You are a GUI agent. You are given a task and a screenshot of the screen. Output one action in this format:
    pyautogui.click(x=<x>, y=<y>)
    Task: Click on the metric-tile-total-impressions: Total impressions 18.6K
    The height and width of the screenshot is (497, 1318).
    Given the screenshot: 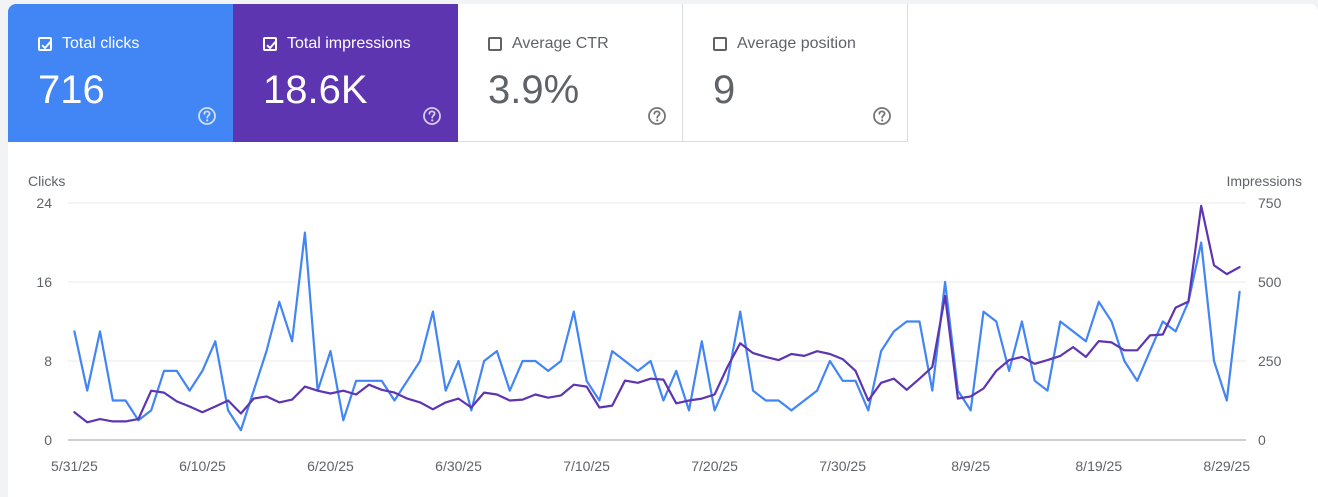 What is the action you would take?
    pyautogui.click(x=345, y=73)
    